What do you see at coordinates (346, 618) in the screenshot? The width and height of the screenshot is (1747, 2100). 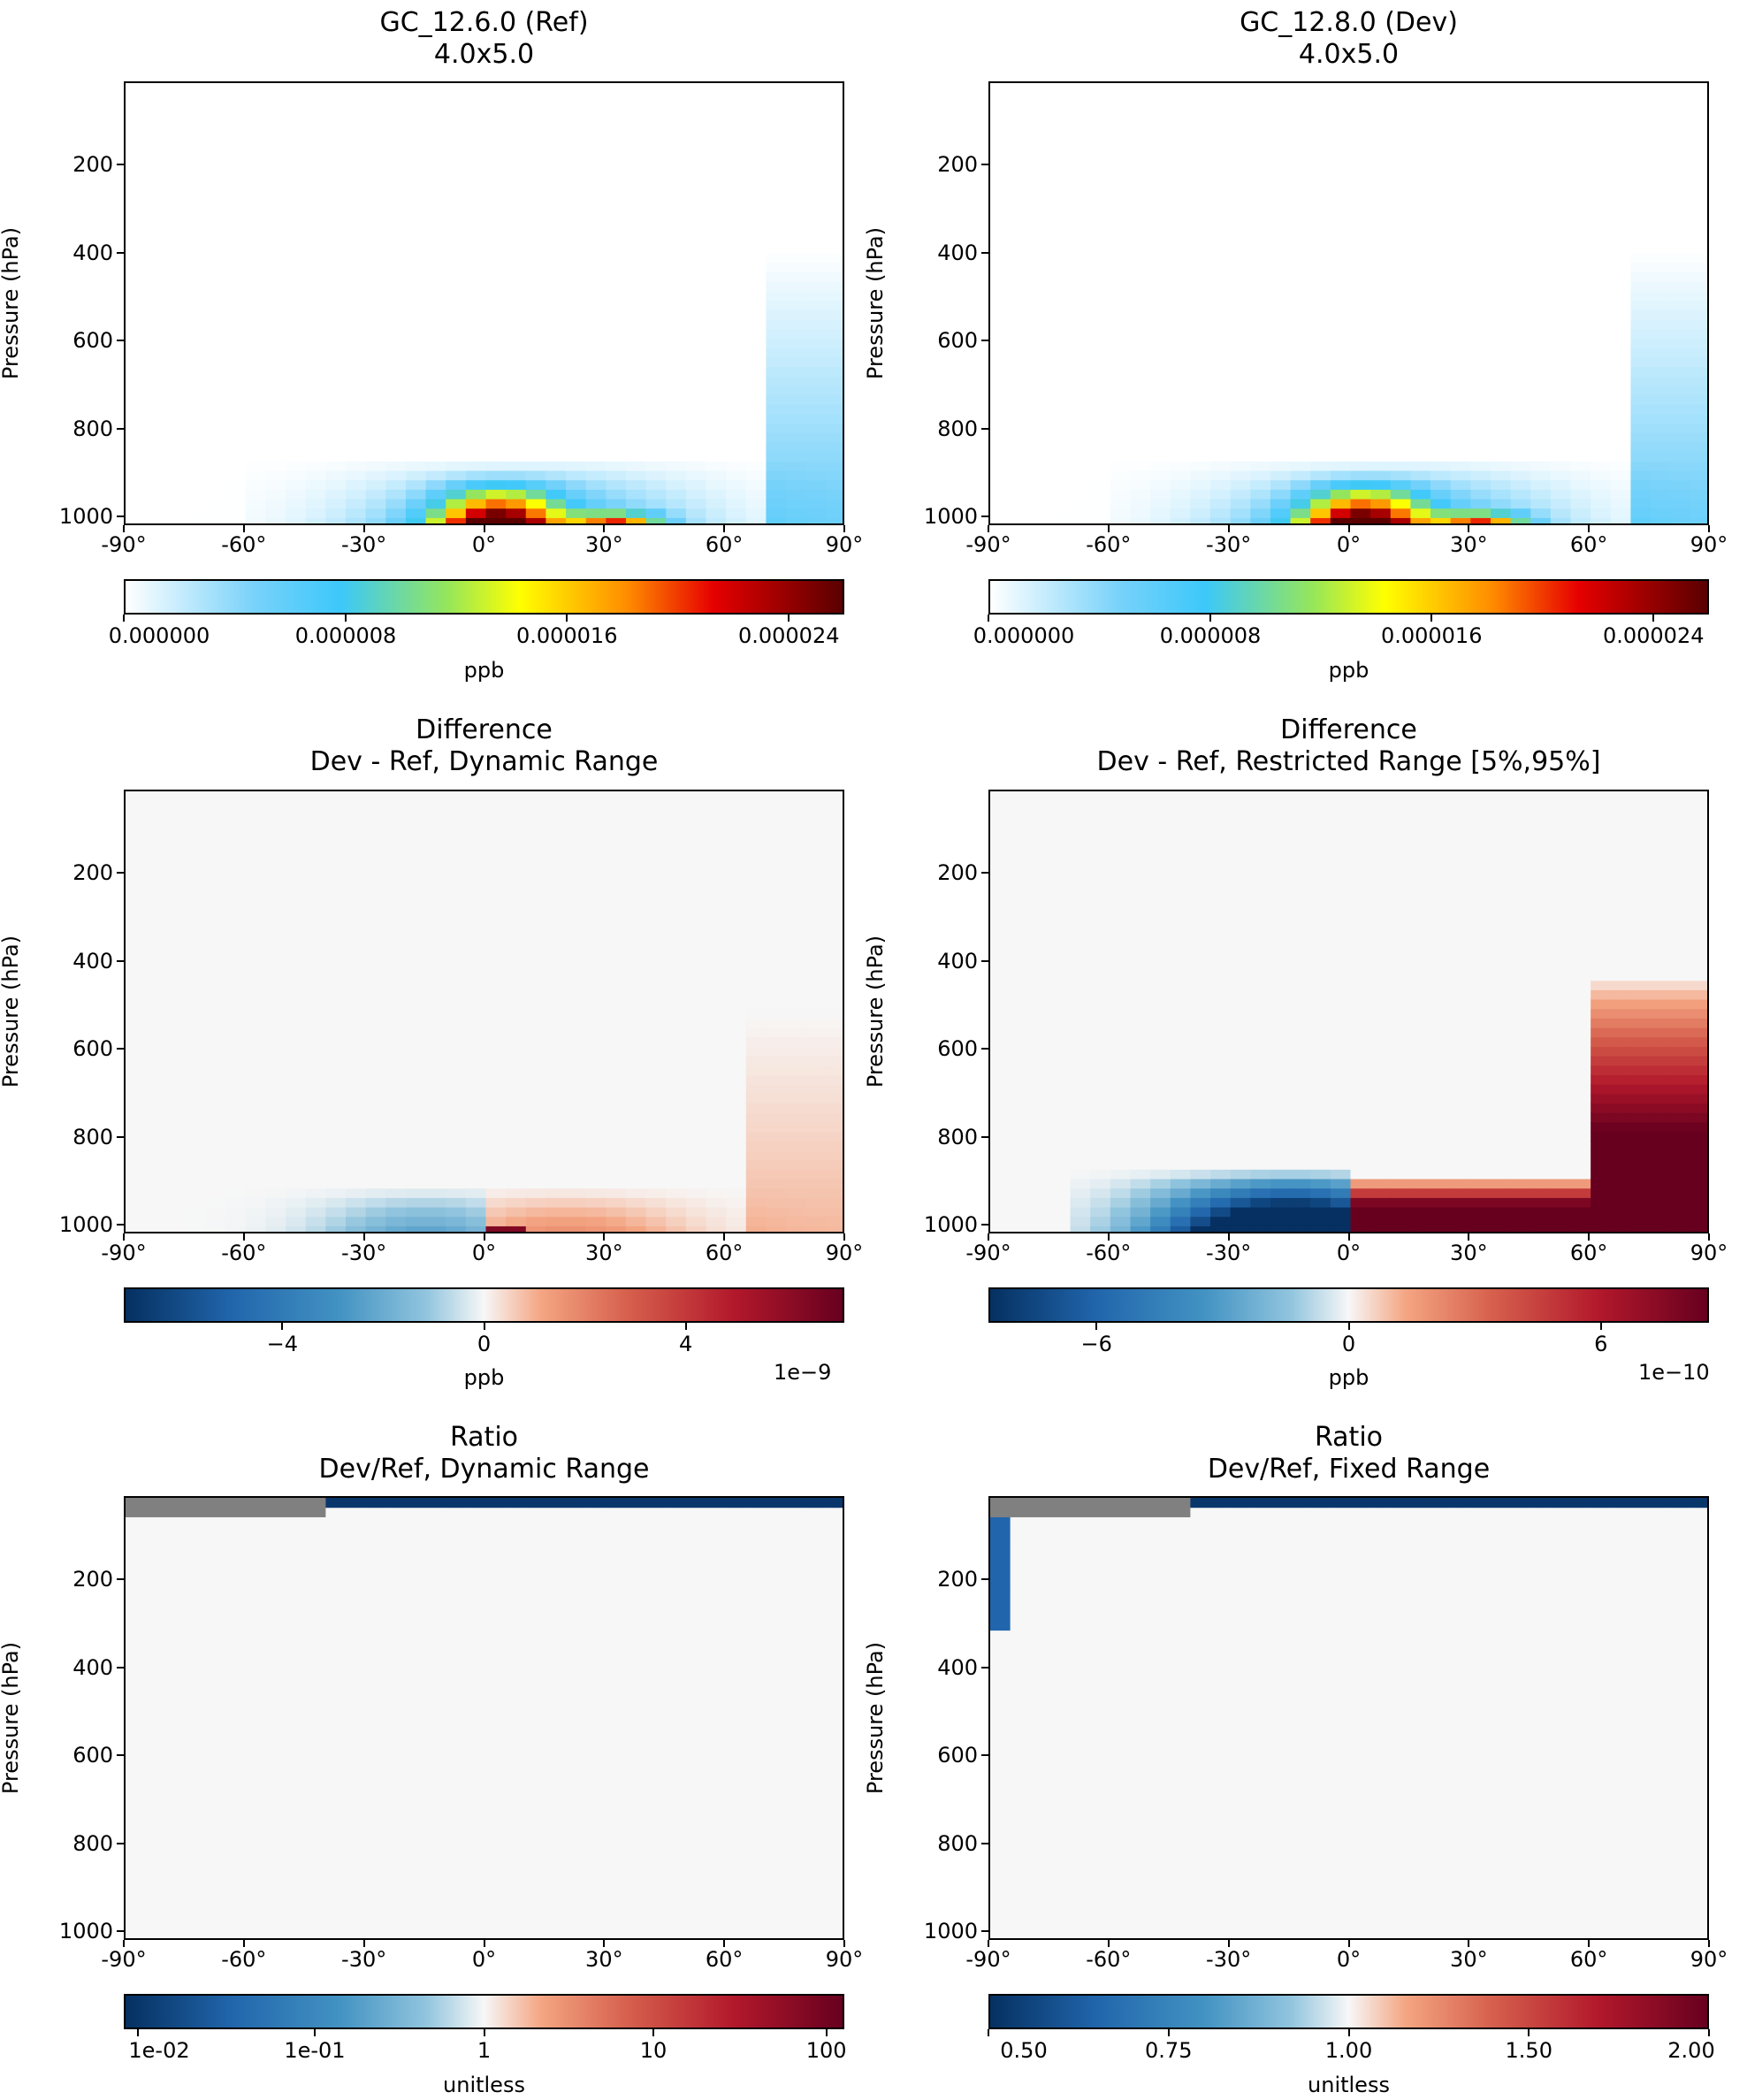 I see `colorbar-tick-mark` at bounding box center [346, 618].